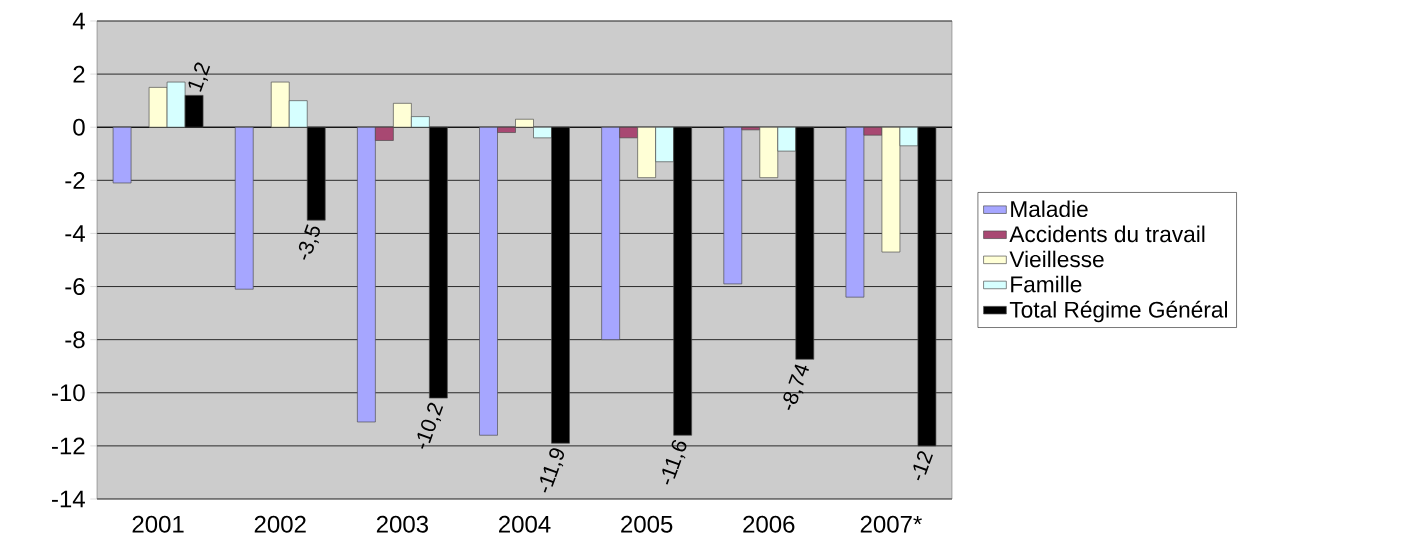  What do you see at coordinates (68, 393) in the screenshot?
I see `y-tick-label: -10` at bounding box center [68, 393].